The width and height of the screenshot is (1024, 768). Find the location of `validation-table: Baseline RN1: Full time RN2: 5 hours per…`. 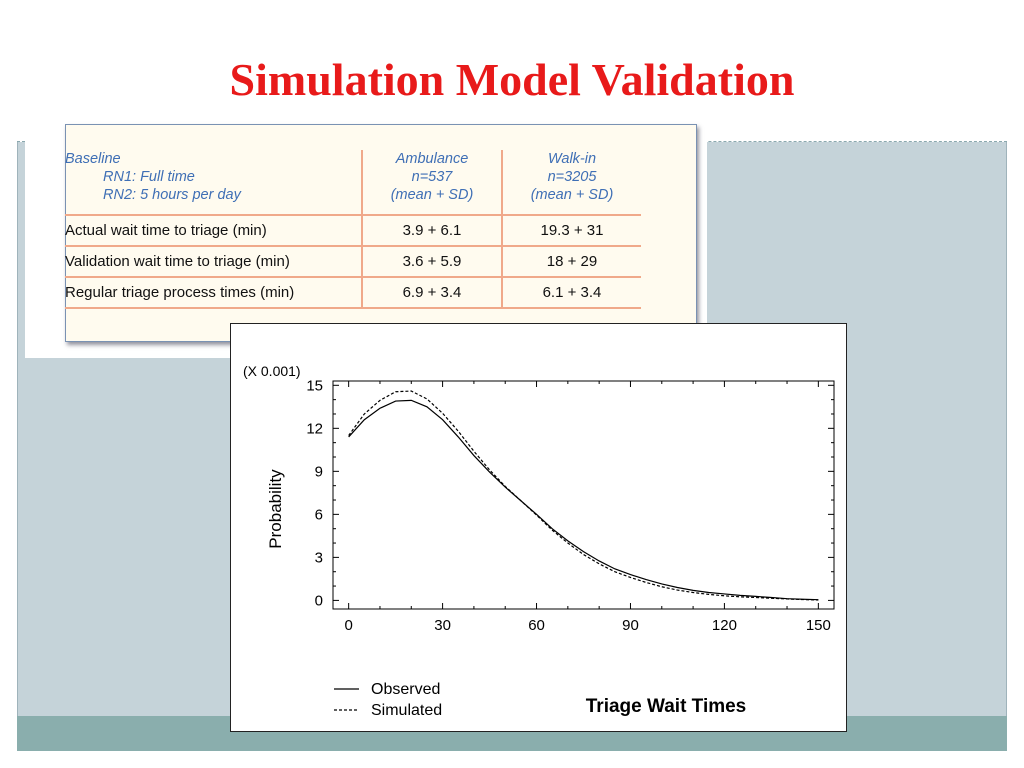

validation-table: Baseline RN1: Full time RN2: 5 hours per… is located at coordinates (353, 229).